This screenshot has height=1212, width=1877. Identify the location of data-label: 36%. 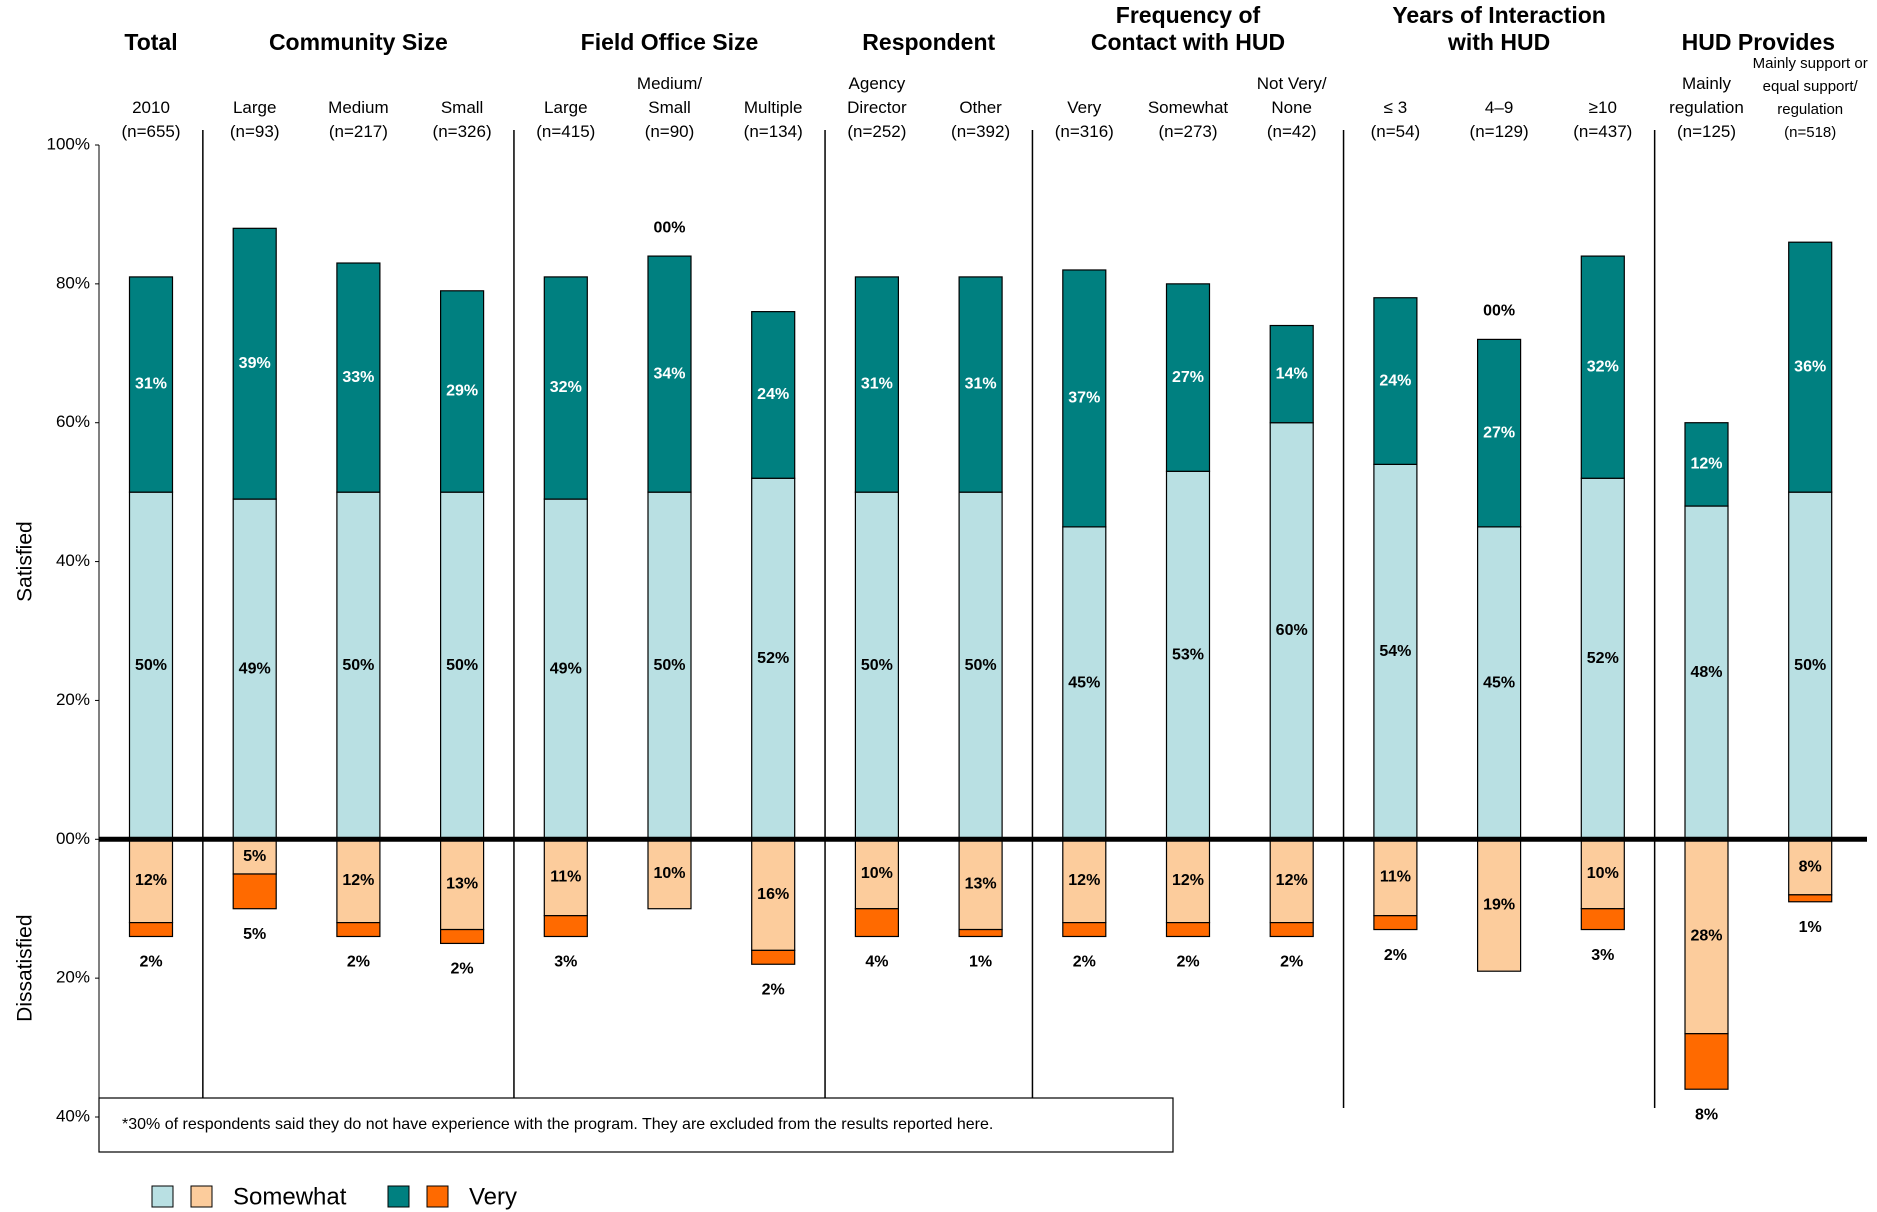
(1810, 366).